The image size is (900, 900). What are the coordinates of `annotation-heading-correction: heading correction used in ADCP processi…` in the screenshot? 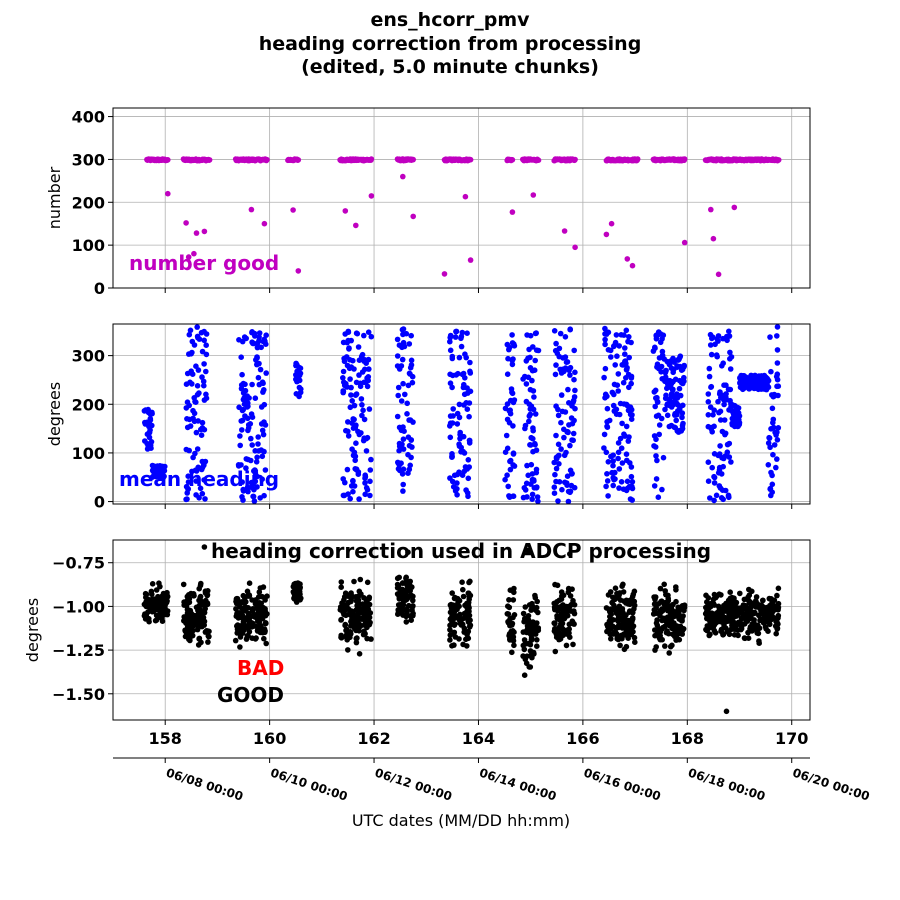 It's located at (461, 551).